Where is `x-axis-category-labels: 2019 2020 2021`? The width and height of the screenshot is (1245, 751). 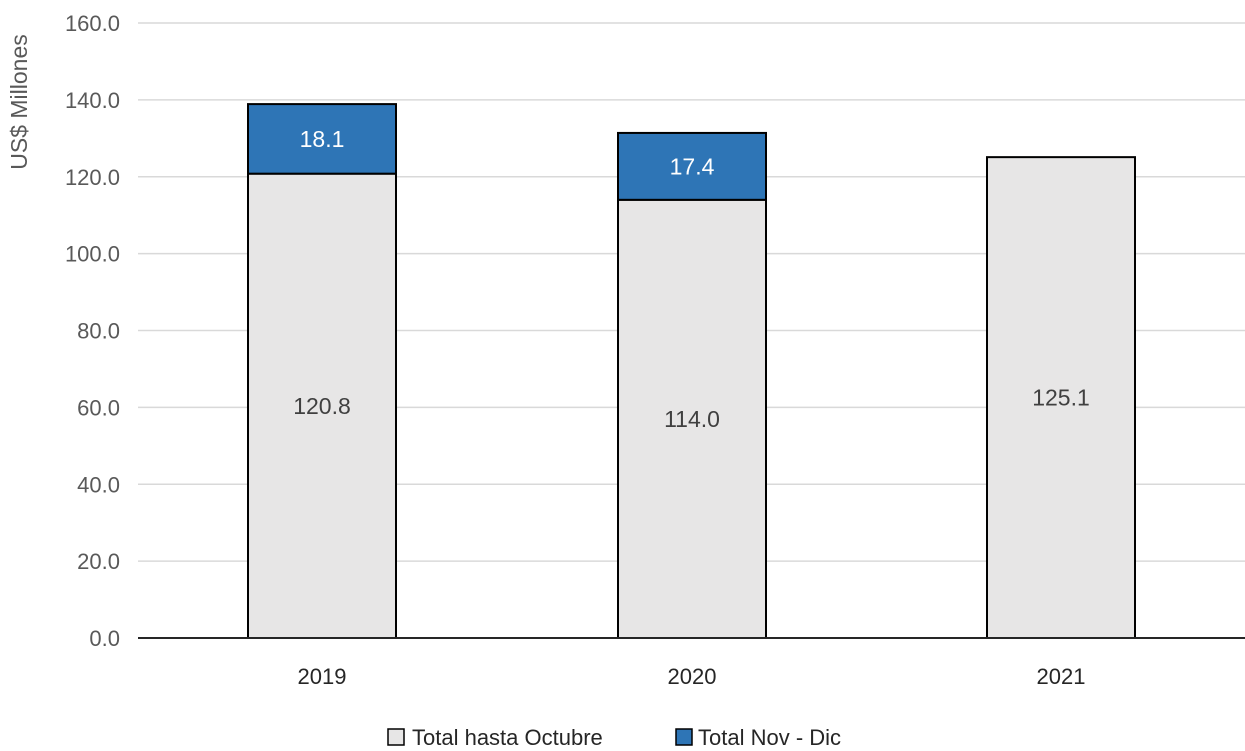
x-axis-category-labels: 2019 2020 2021 is located at coordinates (692, 676).